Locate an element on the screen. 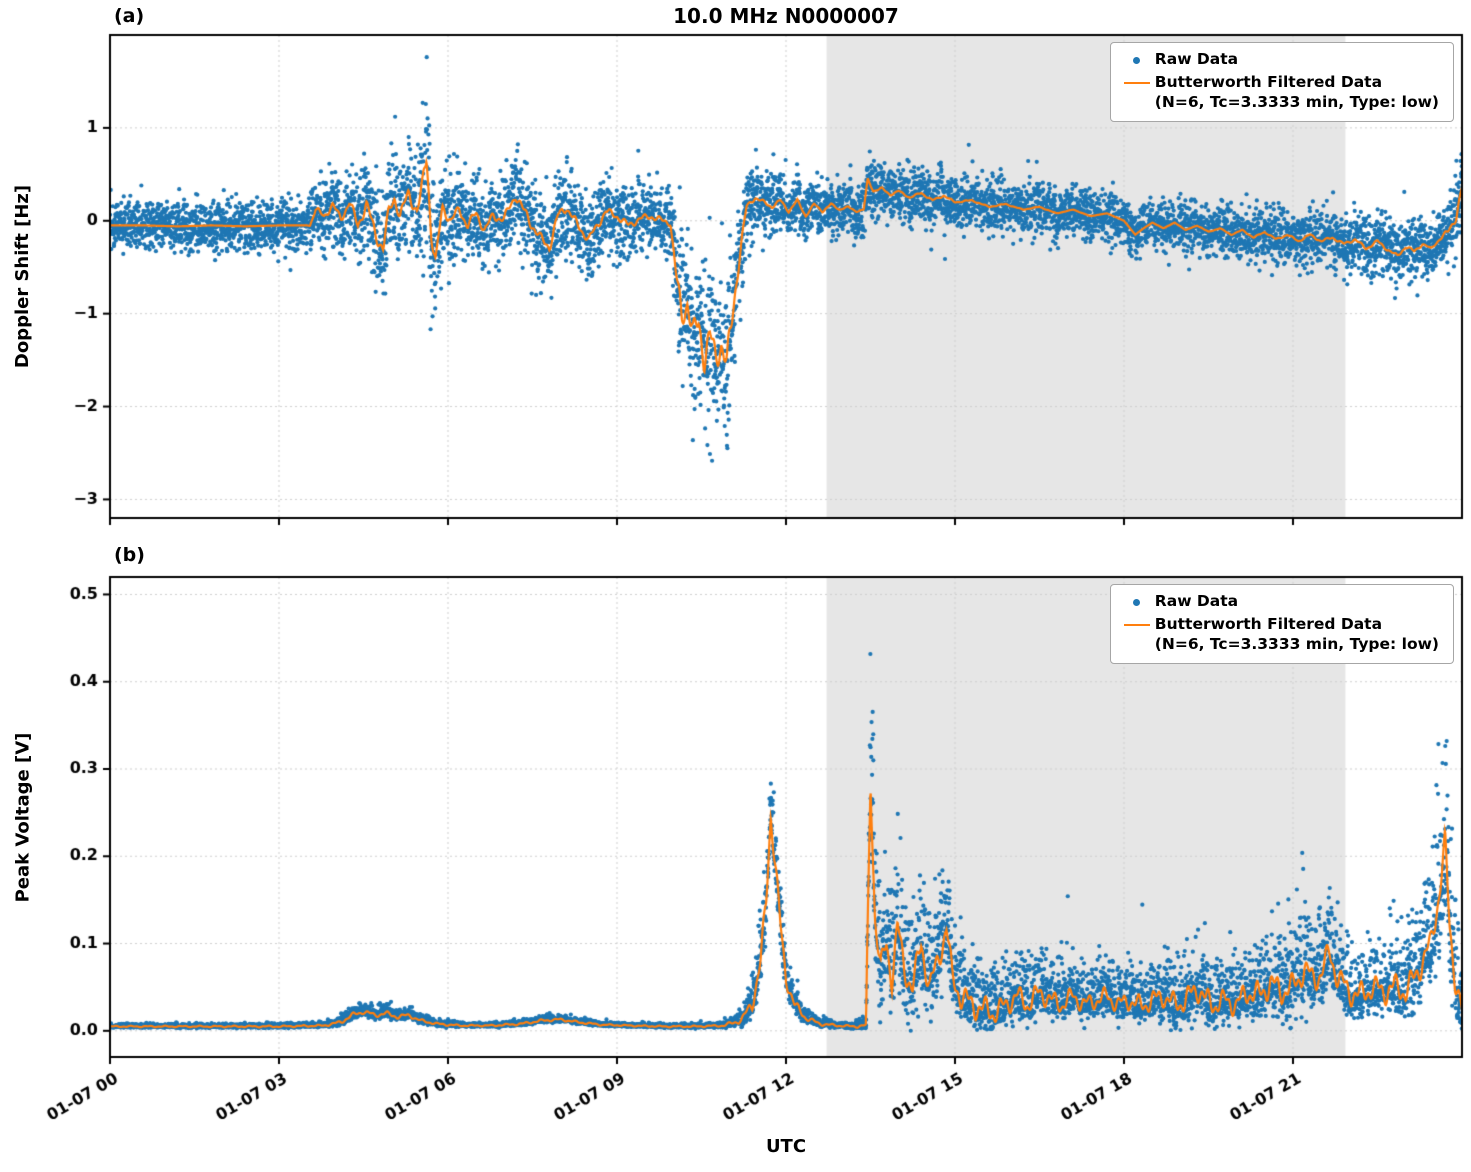 The height and width of the screenshot is (1172, 1471). y-axis-label-a: Doppler Shift [Hz] is located at coordinates (23, 276).